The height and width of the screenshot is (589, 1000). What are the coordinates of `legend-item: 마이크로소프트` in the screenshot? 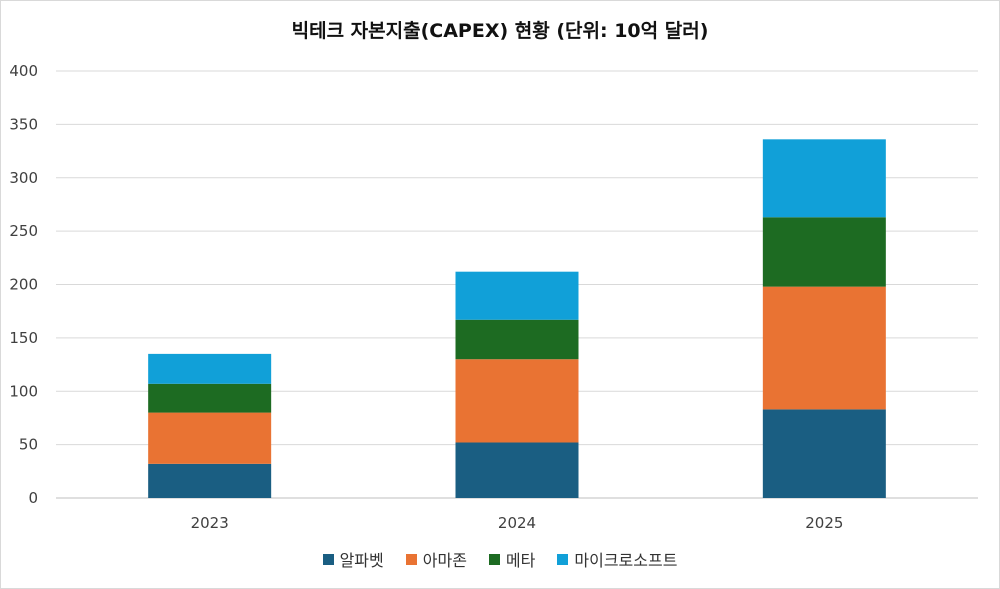 It's located at (617, 559).